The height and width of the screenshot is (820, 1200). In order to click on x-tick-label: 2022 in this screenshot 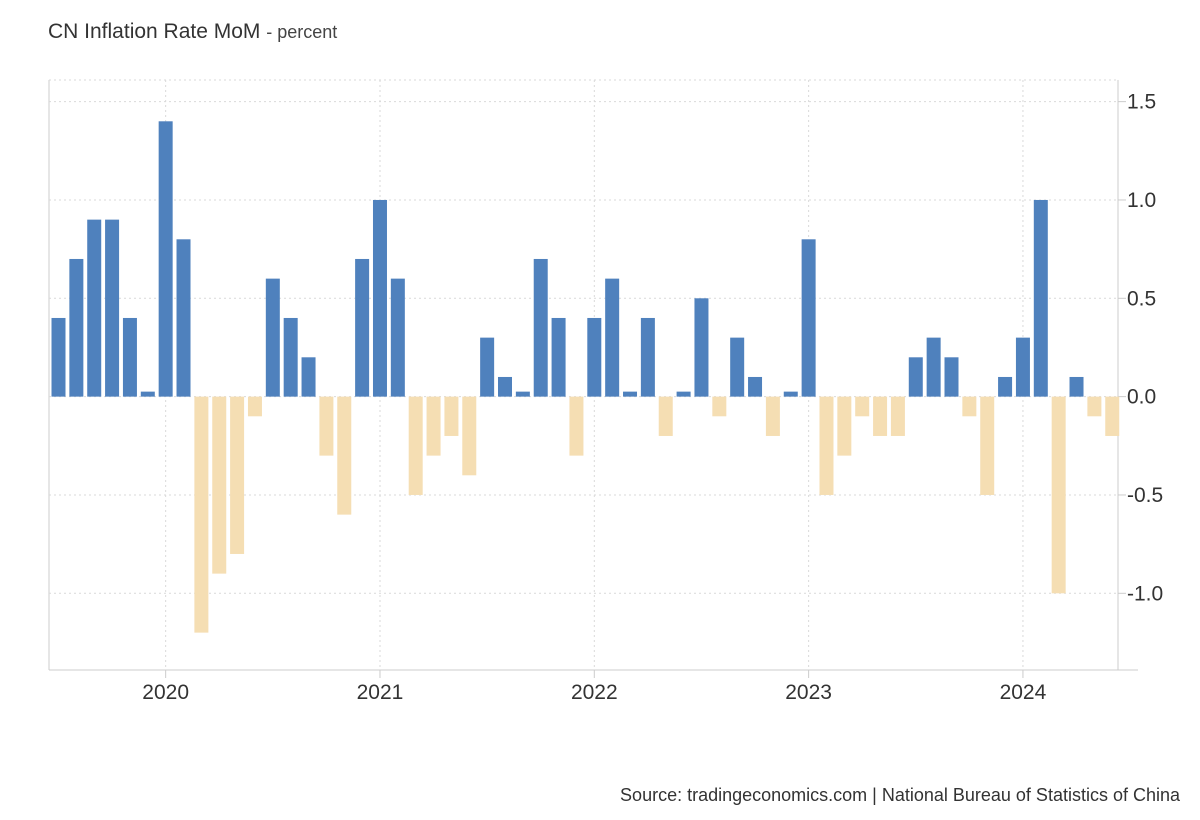, I will do `click(594, 692)`.